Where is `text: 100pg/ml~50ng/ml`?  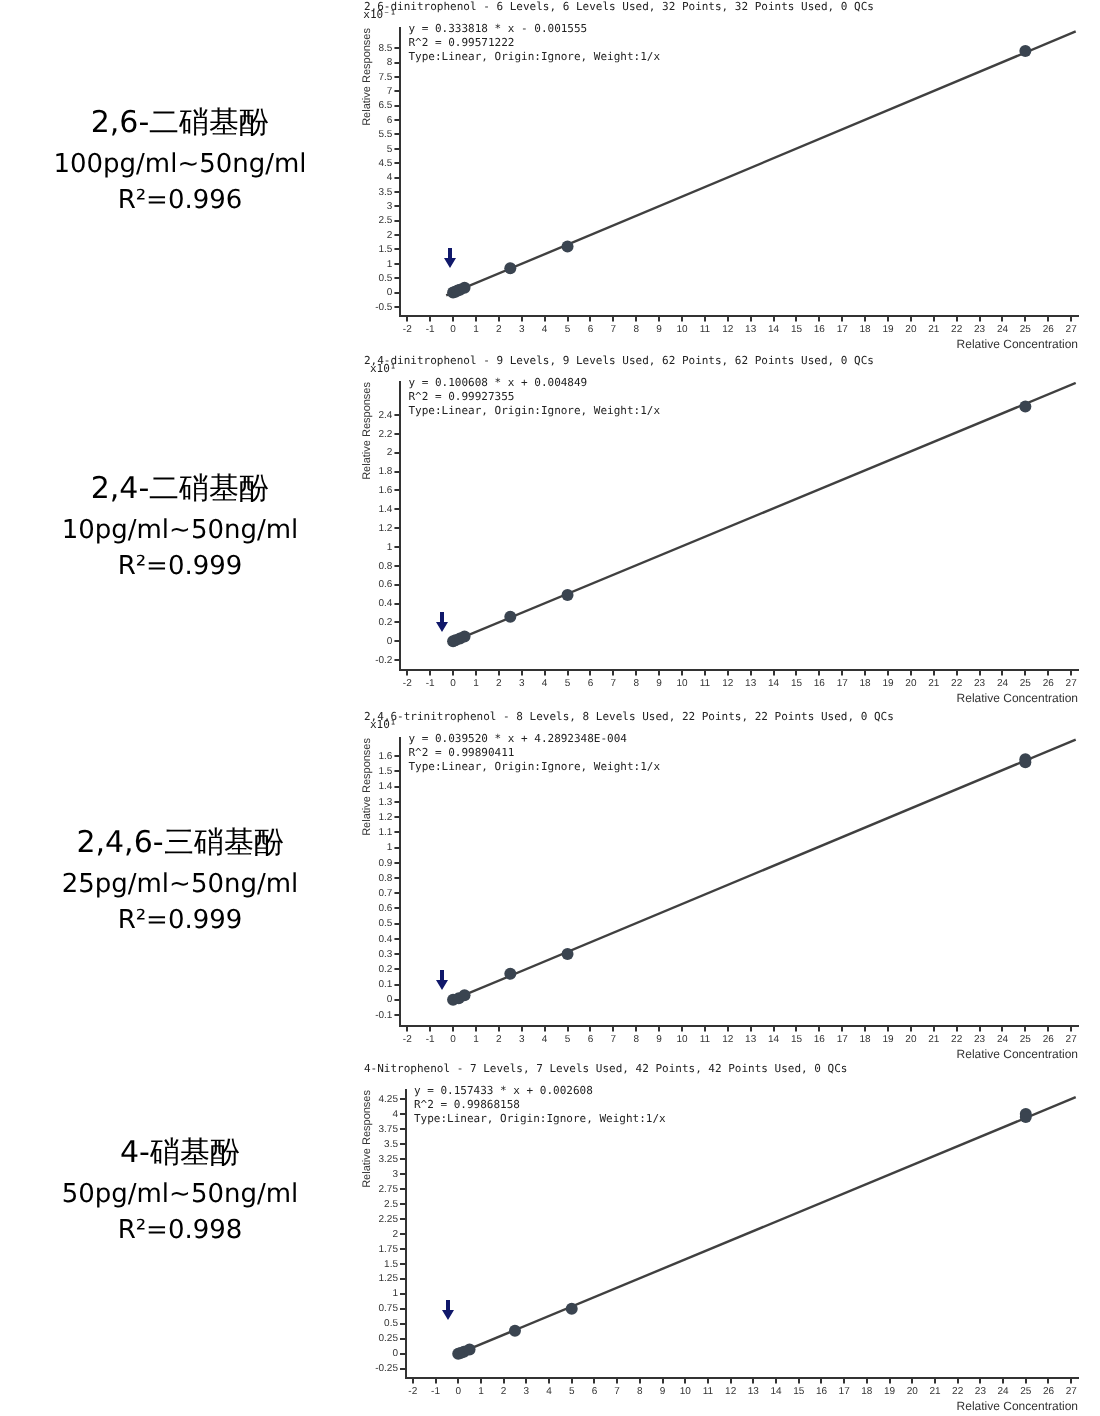
text: 100pg/ml~50ng/ml is located at coordinates (180, 165).